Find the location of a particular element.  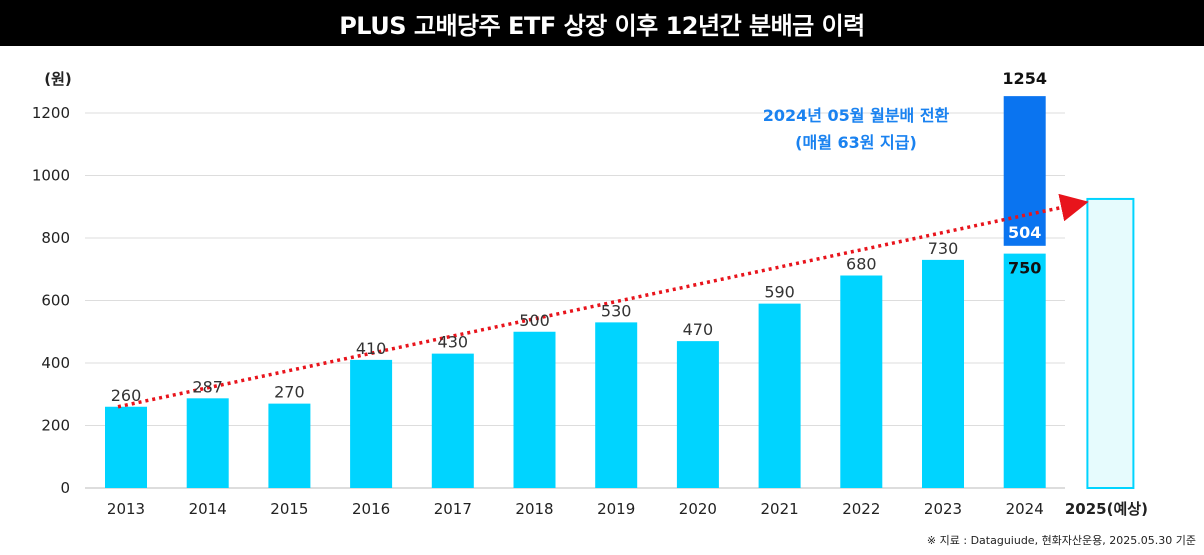

bar-2019 is located at coordinates (616, 405).